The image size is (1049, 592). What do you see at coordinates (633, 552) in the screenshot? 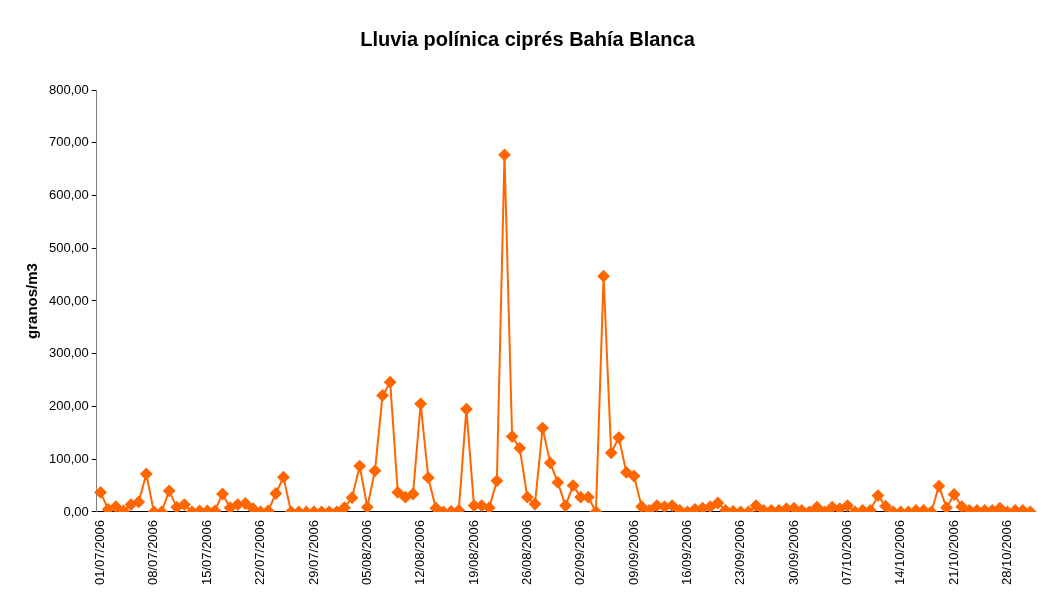
I see `x-tick-label: 09/09/2006` at bounding box center [633, 552].